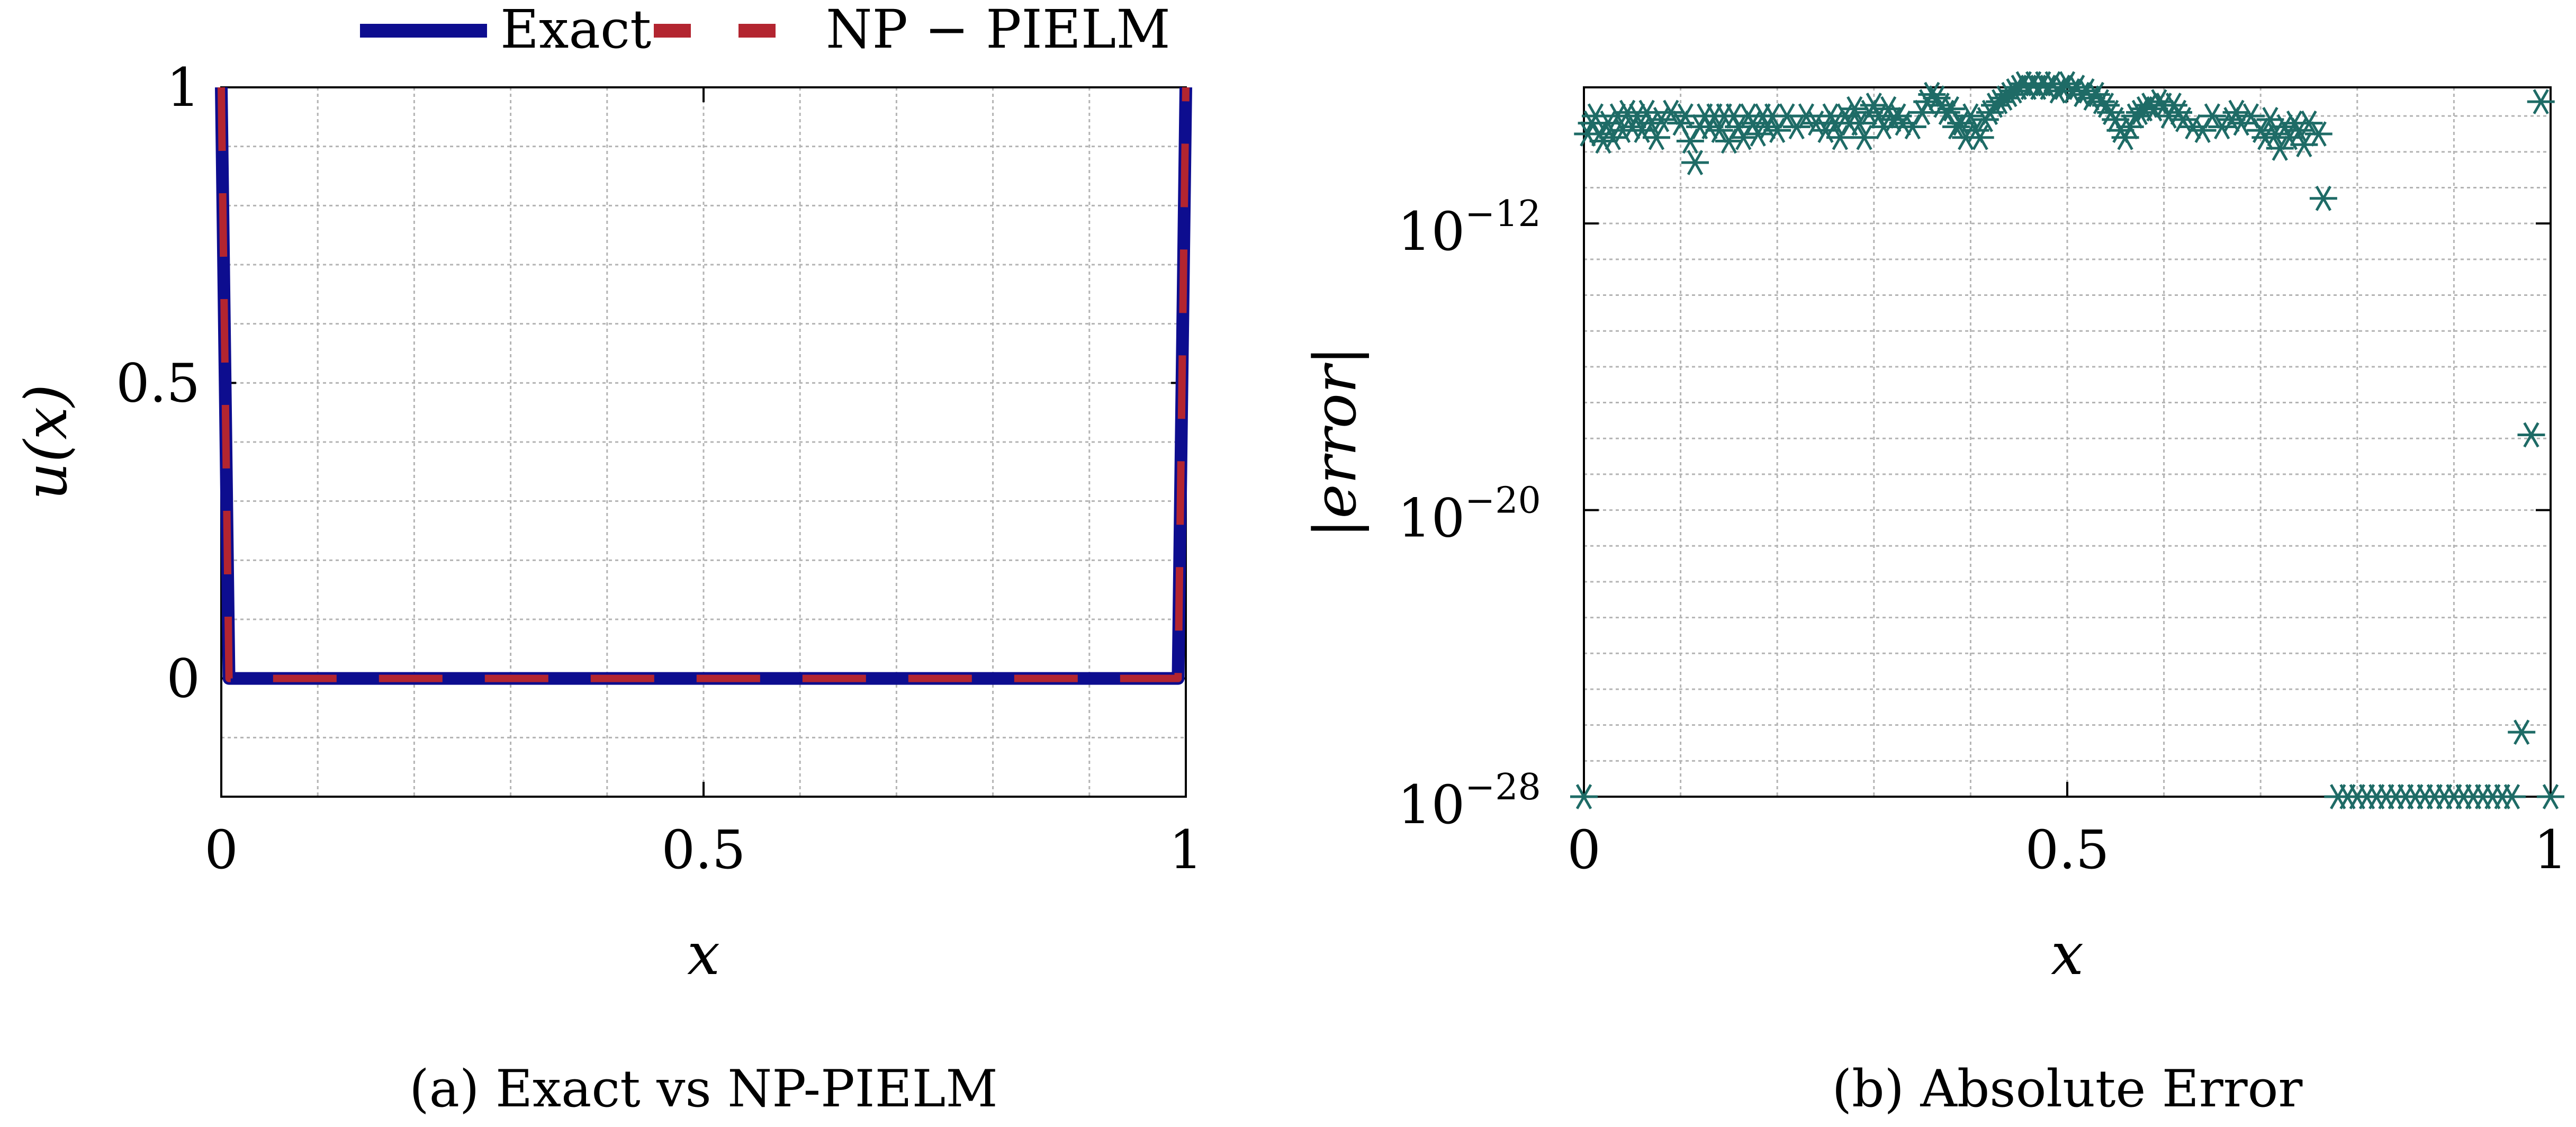 The image size is (2576, 1127). Describe the element at coordinates (704, 954) in the screenshot. I see `x-axis-label-a: x` at that location.